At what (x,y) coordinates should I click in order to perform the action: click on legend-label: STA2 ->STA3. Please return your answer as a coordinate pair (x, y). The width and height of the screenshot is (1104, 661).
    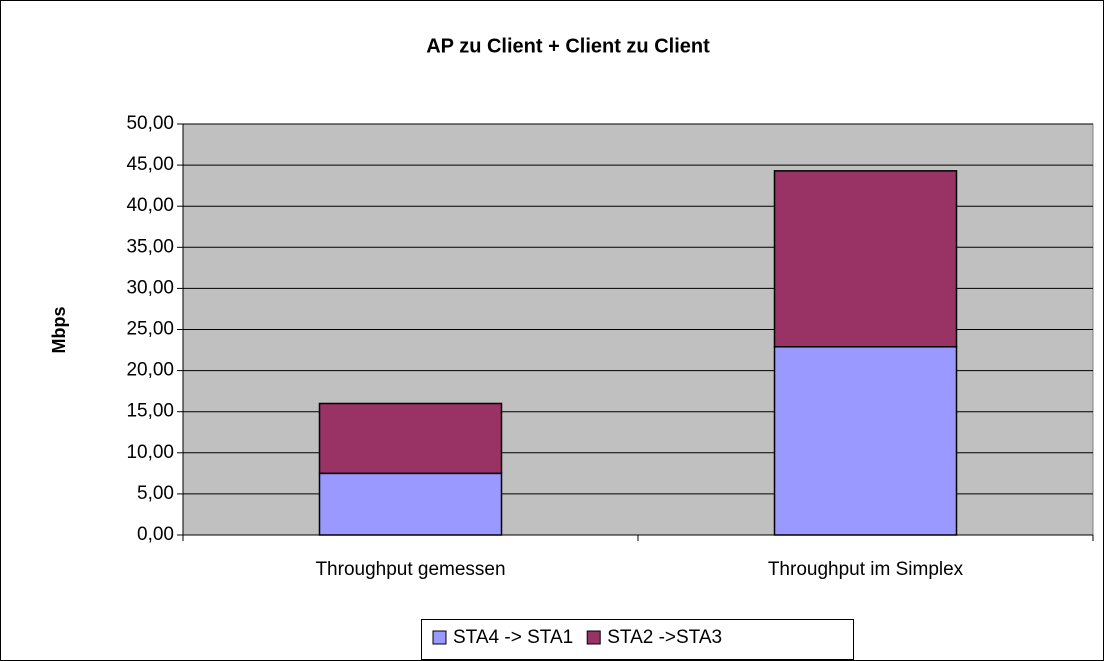
    Looking at the image, I should click on (664, 637).